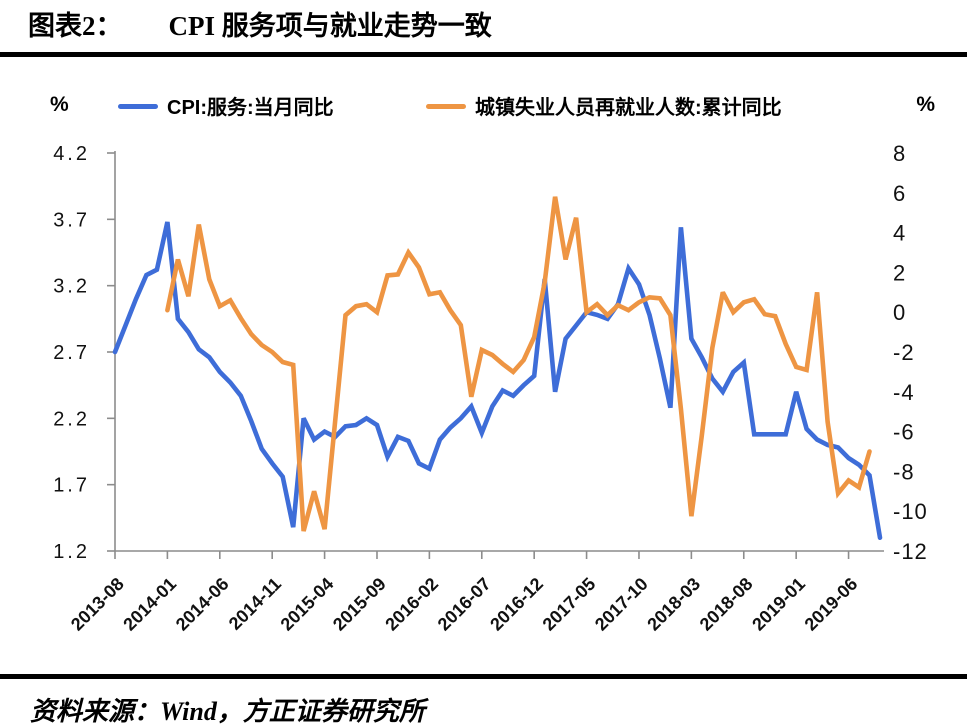 This screenshot has width=967, height=727. I want to click on legend-item-reemployment: 城镇失业人员再就业人数:累计同比, so click(604, 105).